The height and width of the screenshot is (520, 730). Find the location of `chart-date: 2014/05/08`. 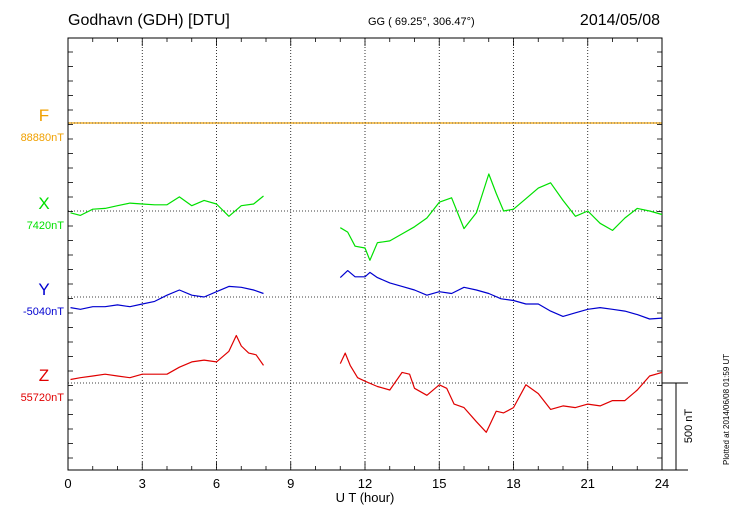

chart-date: 2014/05/08 is located at coordinates (619, 20).